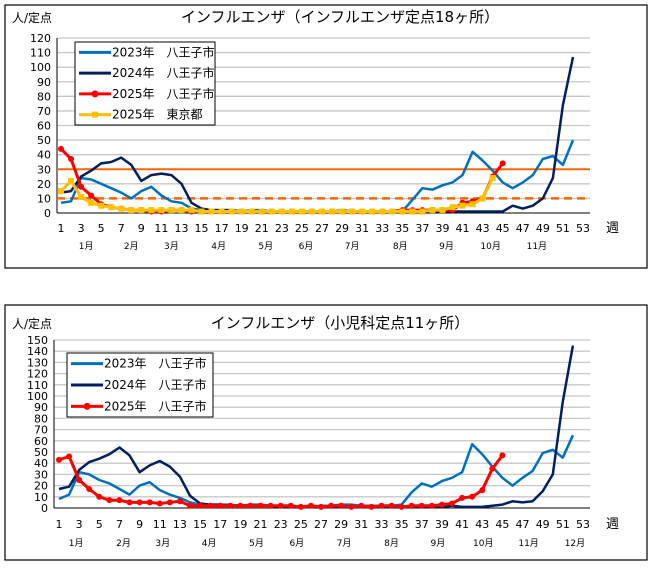  I want to click on month-label: 9月, so click(446, 246).